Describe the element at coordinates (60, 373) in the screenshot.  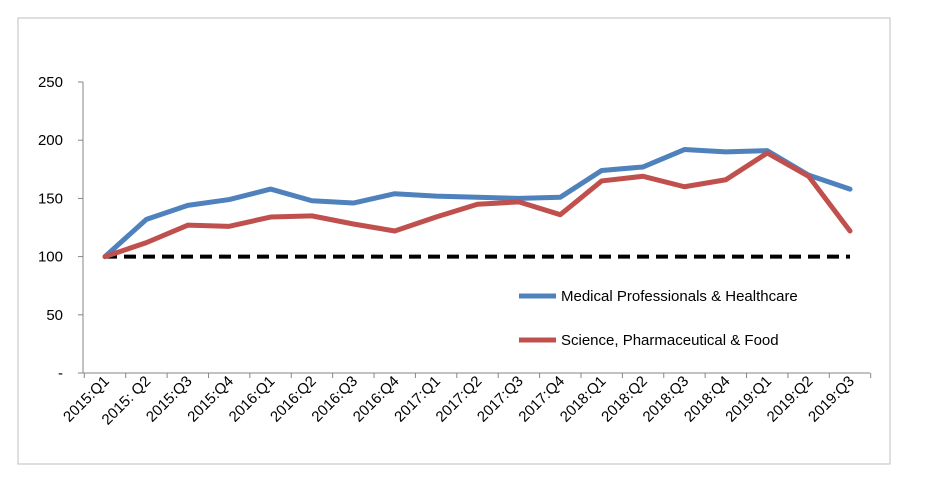
I see `y-tick-label: -` at that location.